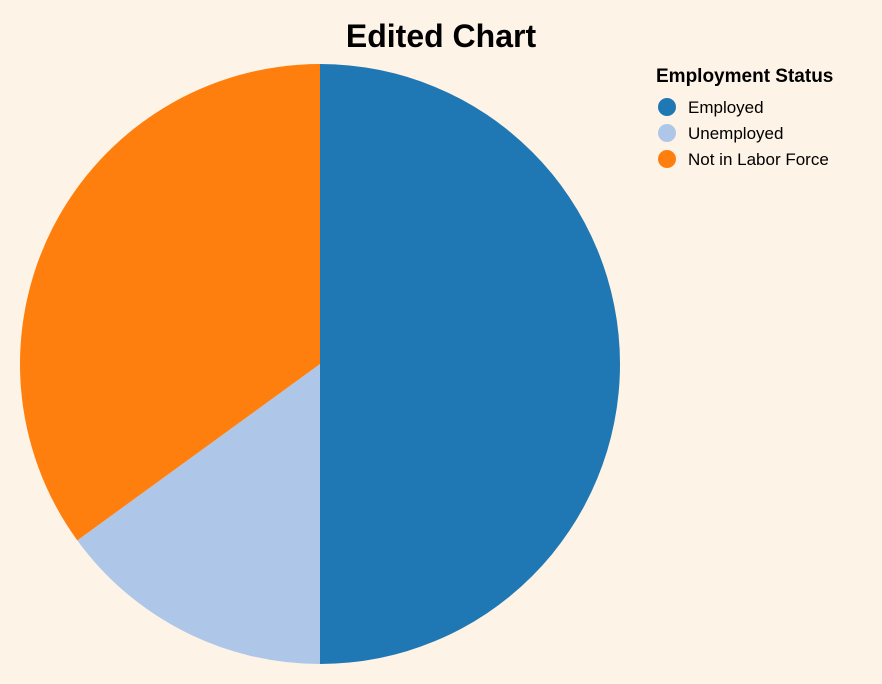 This screenshot has height=684, width=882. What do you see at coordinates (744, 76) in the screenshot?
I see `legend-title: Employment Status` at bounding box center [744, 76].